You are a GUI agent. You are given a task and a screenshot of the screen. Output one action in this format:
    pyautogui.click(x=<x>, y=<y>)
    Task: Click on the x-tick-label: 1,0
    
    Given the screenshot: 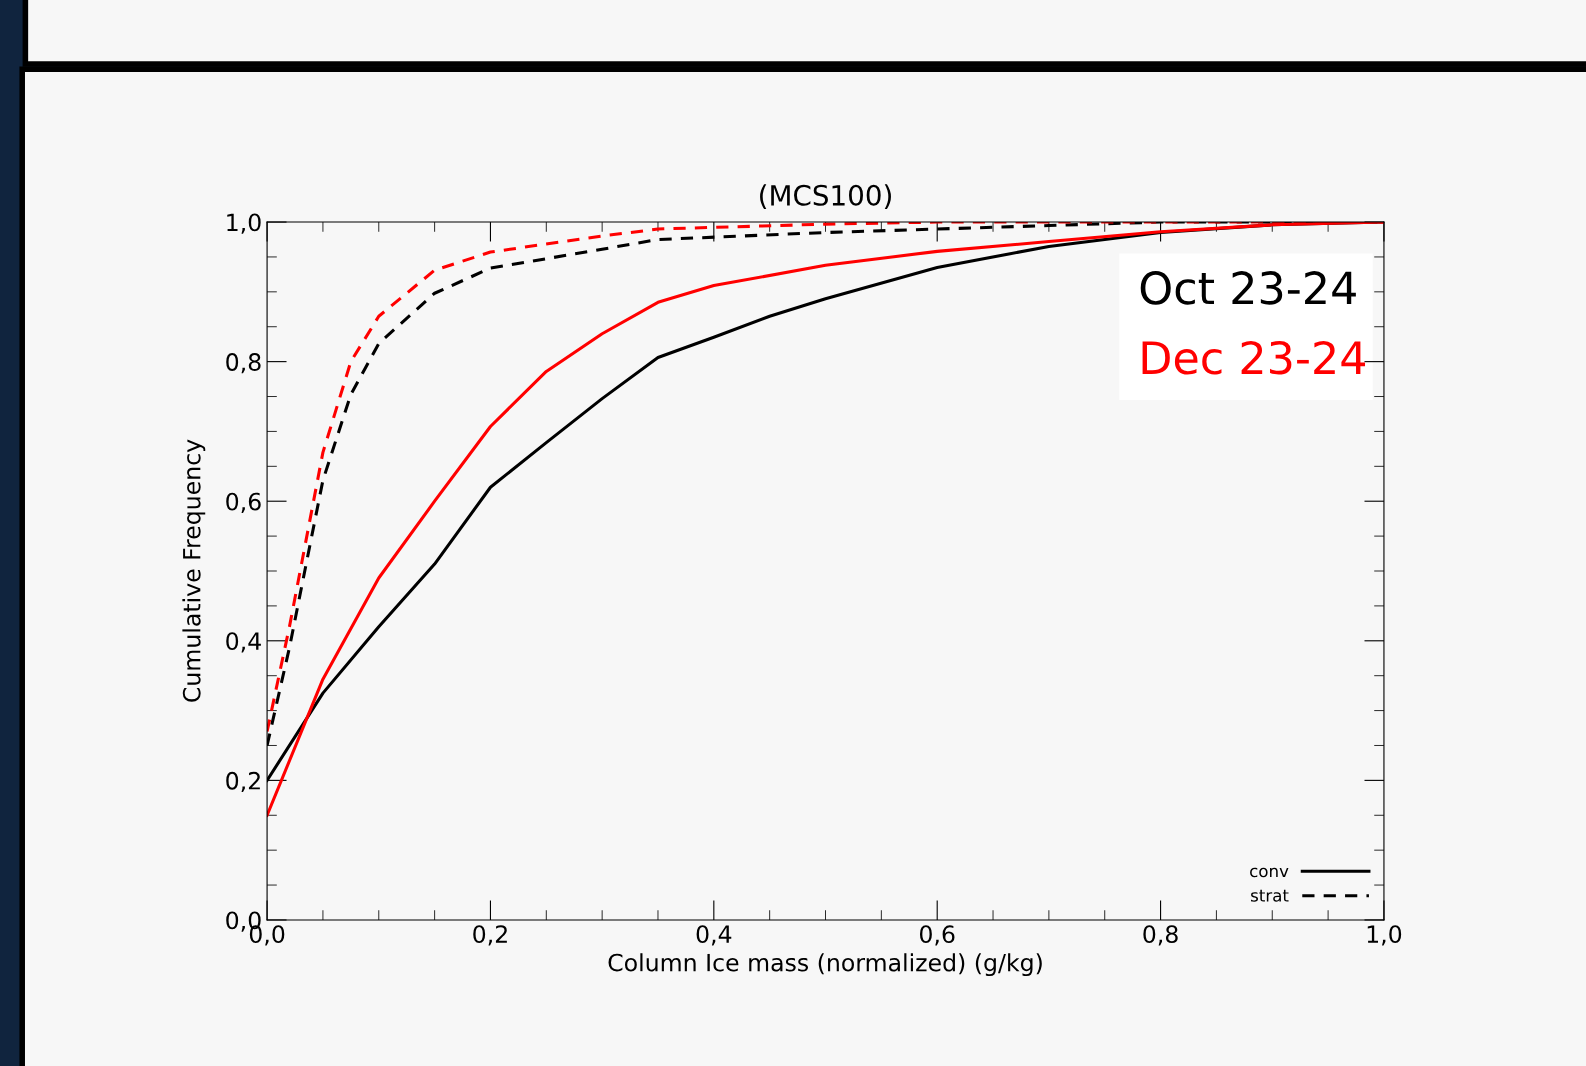 What is the action you would take?
    pyautogui.click(x=1384, y=935)
    